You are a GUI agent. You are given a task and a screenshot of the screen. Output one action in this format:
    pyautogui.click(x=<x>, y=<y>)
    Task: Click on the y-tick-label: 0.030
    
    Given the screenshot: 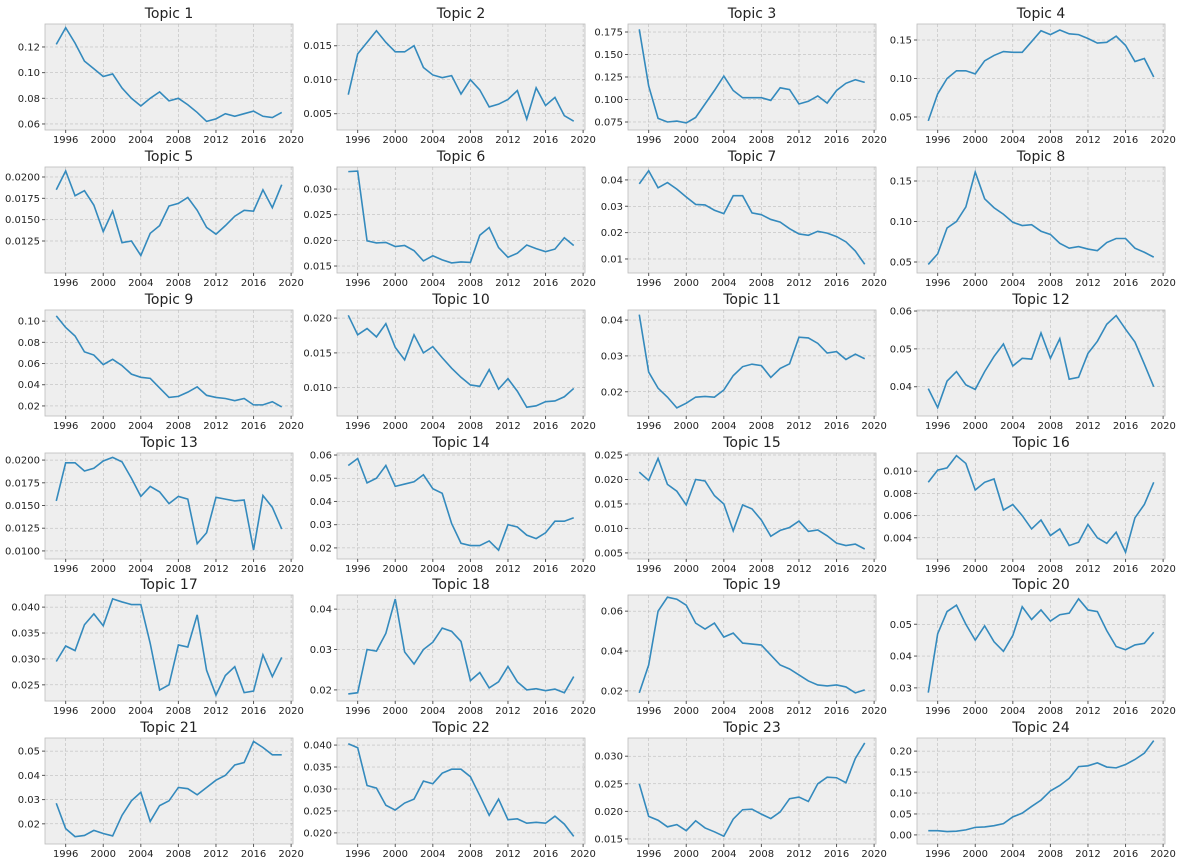 What is the action you would take?
    pyautogui.click(x=317, y=789)
    